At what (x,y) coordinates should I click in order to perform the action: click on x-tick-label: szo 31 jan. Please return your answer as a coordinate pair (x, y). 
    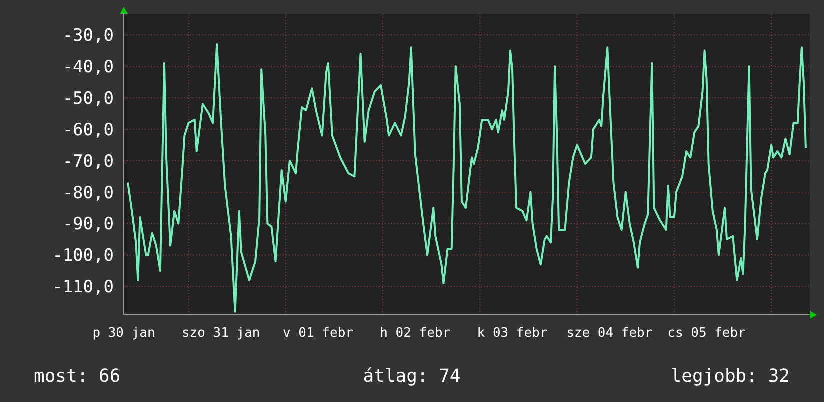
    Looking at the image, I should click on (221, 333).